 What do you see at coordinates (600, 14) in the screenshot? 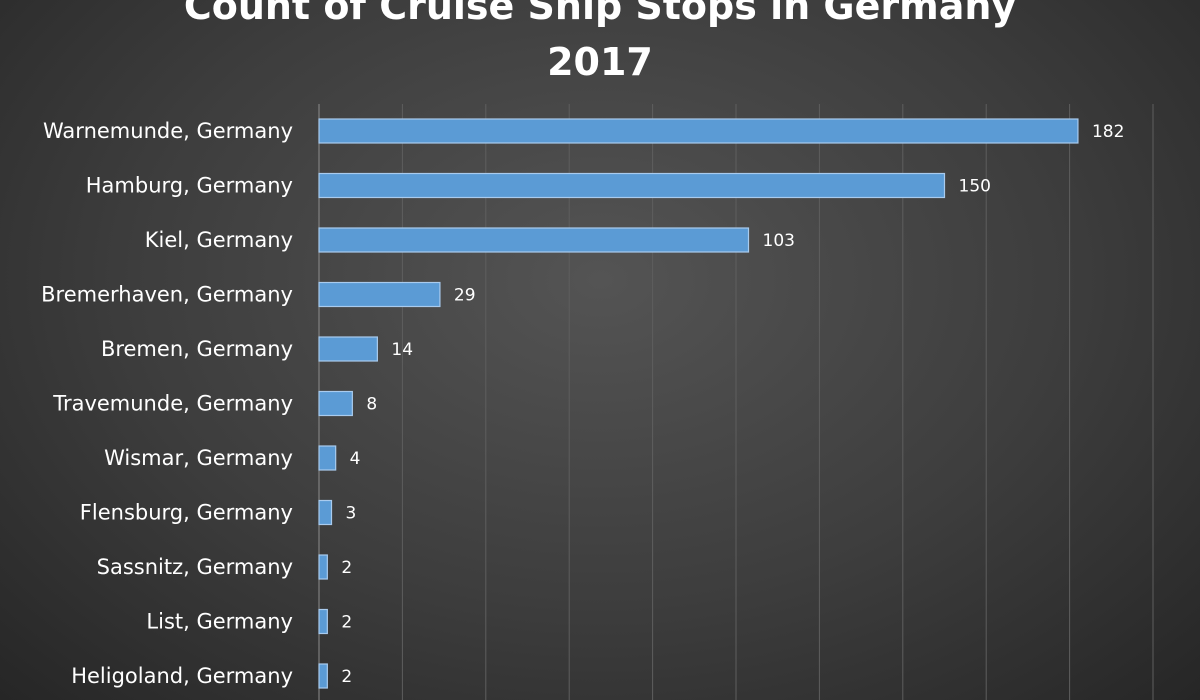
I see `chart-title-line-1: Count of Cruise Ship Stops in Germany` at bounding box center [600, 14].